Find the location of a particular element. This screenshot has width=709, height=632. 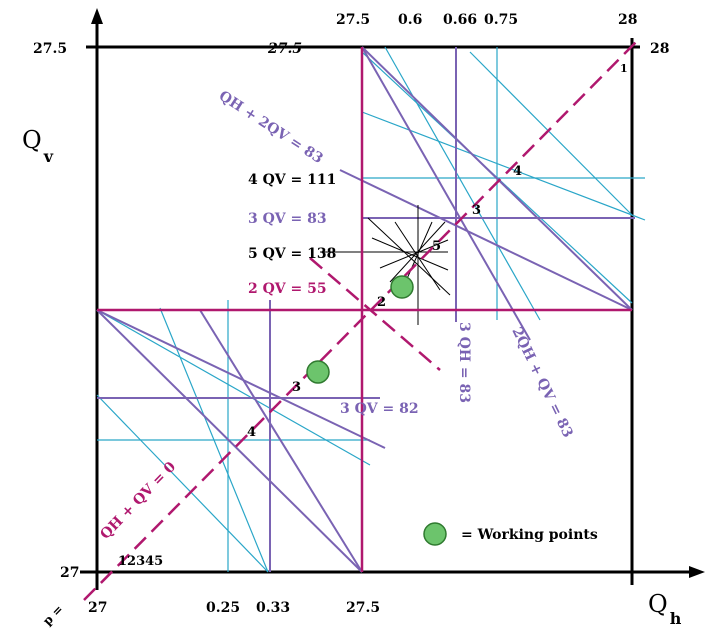

tick-label-bottom: 27.5 is located at coordinates (363, 608).